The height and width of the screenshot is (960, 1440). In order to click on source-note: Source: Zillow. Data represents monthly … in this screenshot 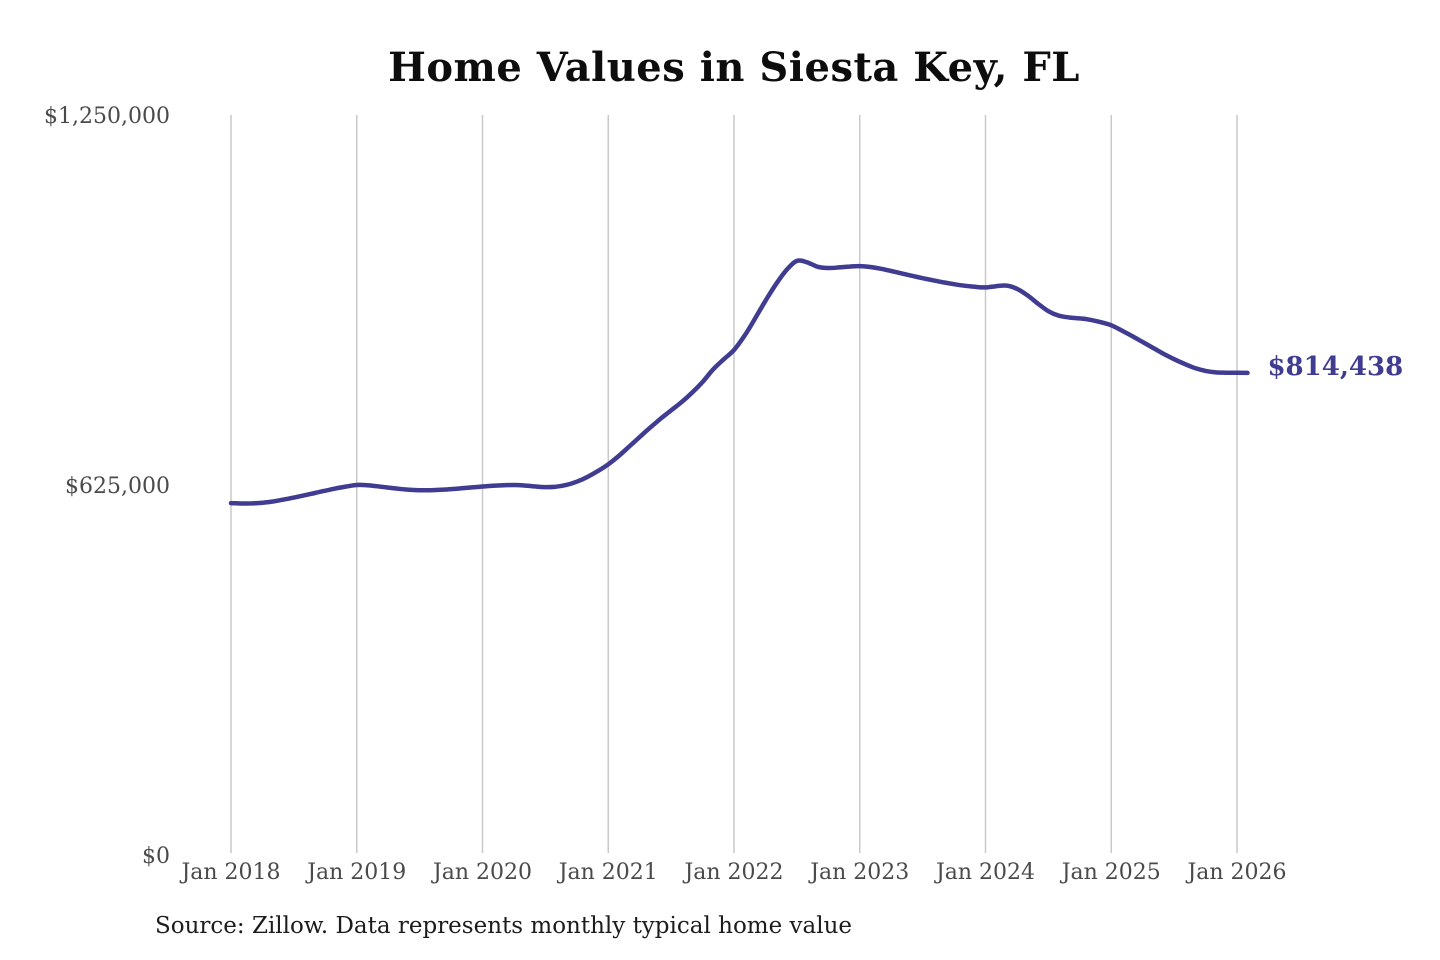, I will do `click(504, 926)`.